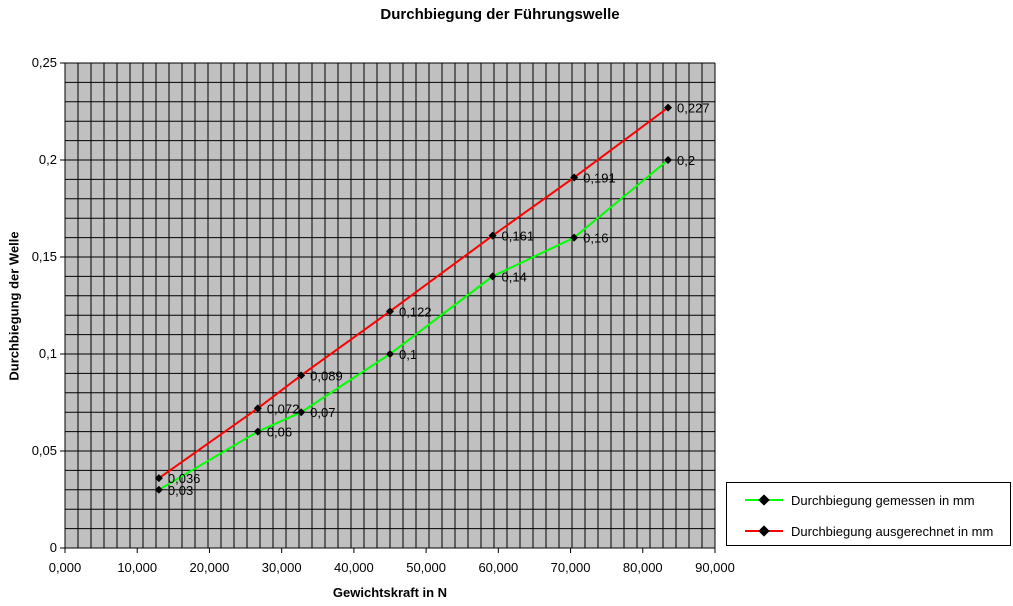 The height and width of the screenshot is (606, 1013). Describe the element at coordinates (65, 567) in the screenshot. I see `x-tick-label: 0,000` at that location.